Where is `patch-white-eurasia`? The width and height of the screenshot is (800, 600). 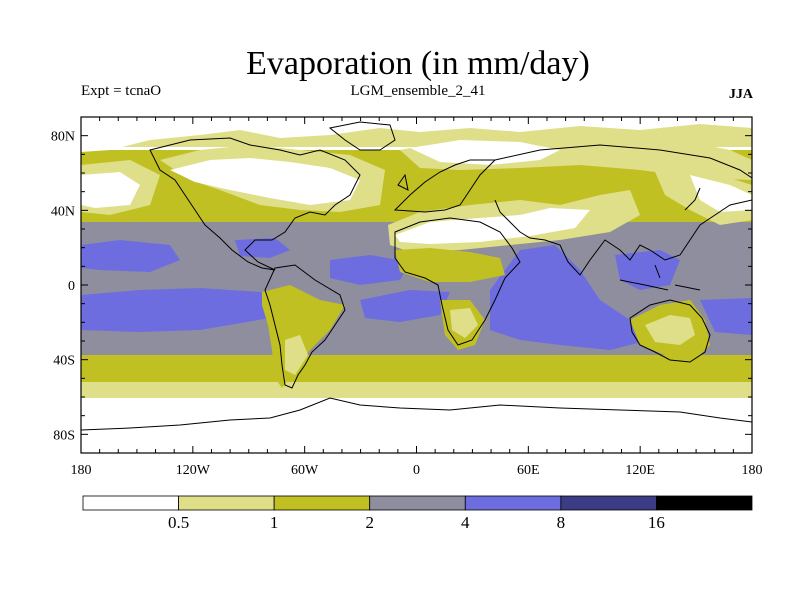 patch-white-eurasia is located at coordinates (485, 152).